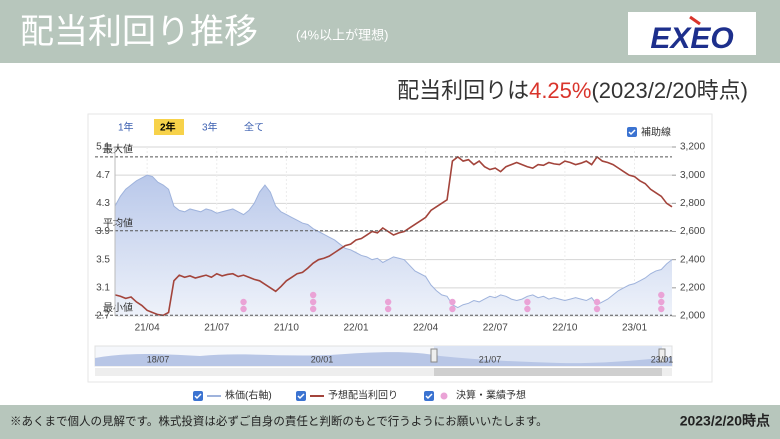 Image resolution: width=780 pixels, height=439 pixels. I want to click on headline: 配当利回りは4.25%(2023/2/20時点), so click(572, 90).